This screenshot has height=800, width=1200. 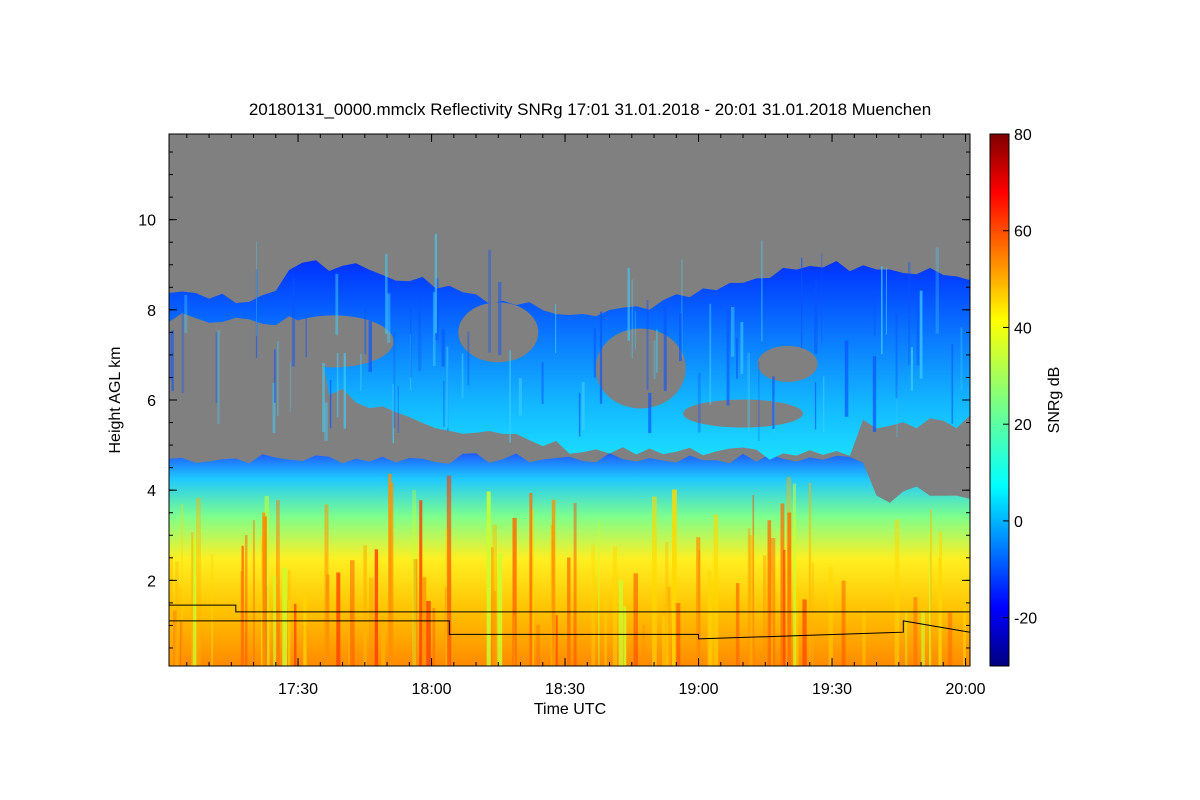 I want to click on colorbar-tick-label: 60, so click(x=1023, y=232).